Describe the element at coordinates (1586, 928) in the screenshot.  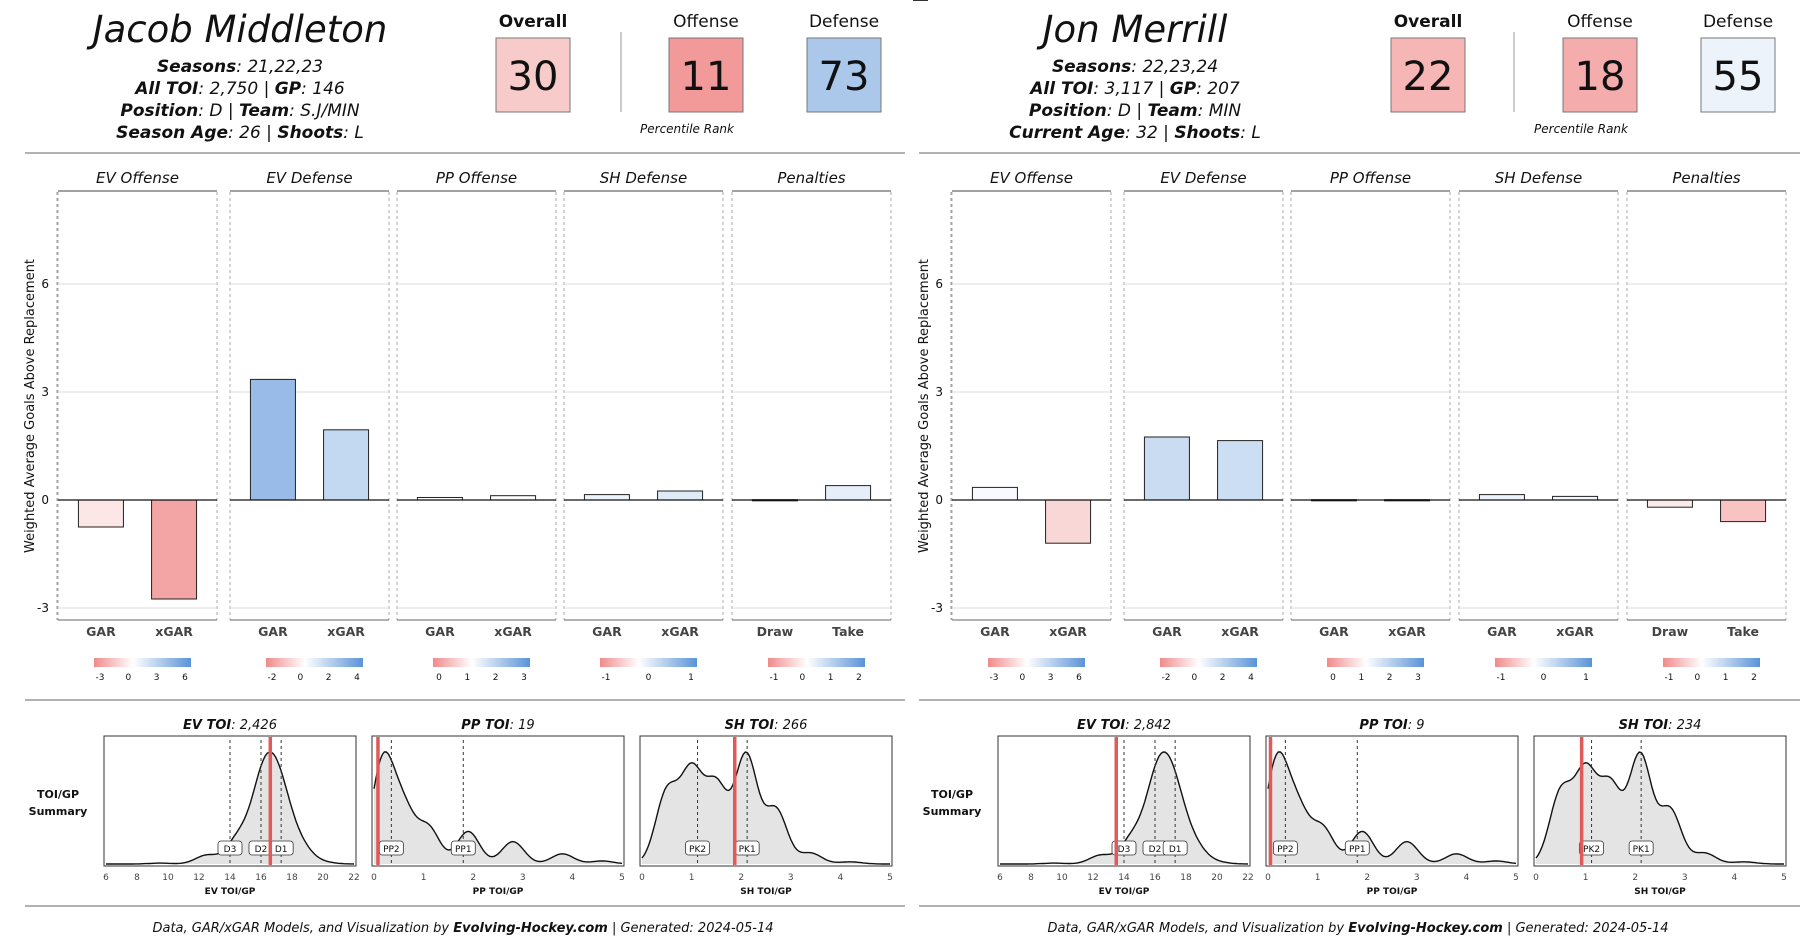
I see `footer-suffix: | Generated: 2024-05-14` at that location.